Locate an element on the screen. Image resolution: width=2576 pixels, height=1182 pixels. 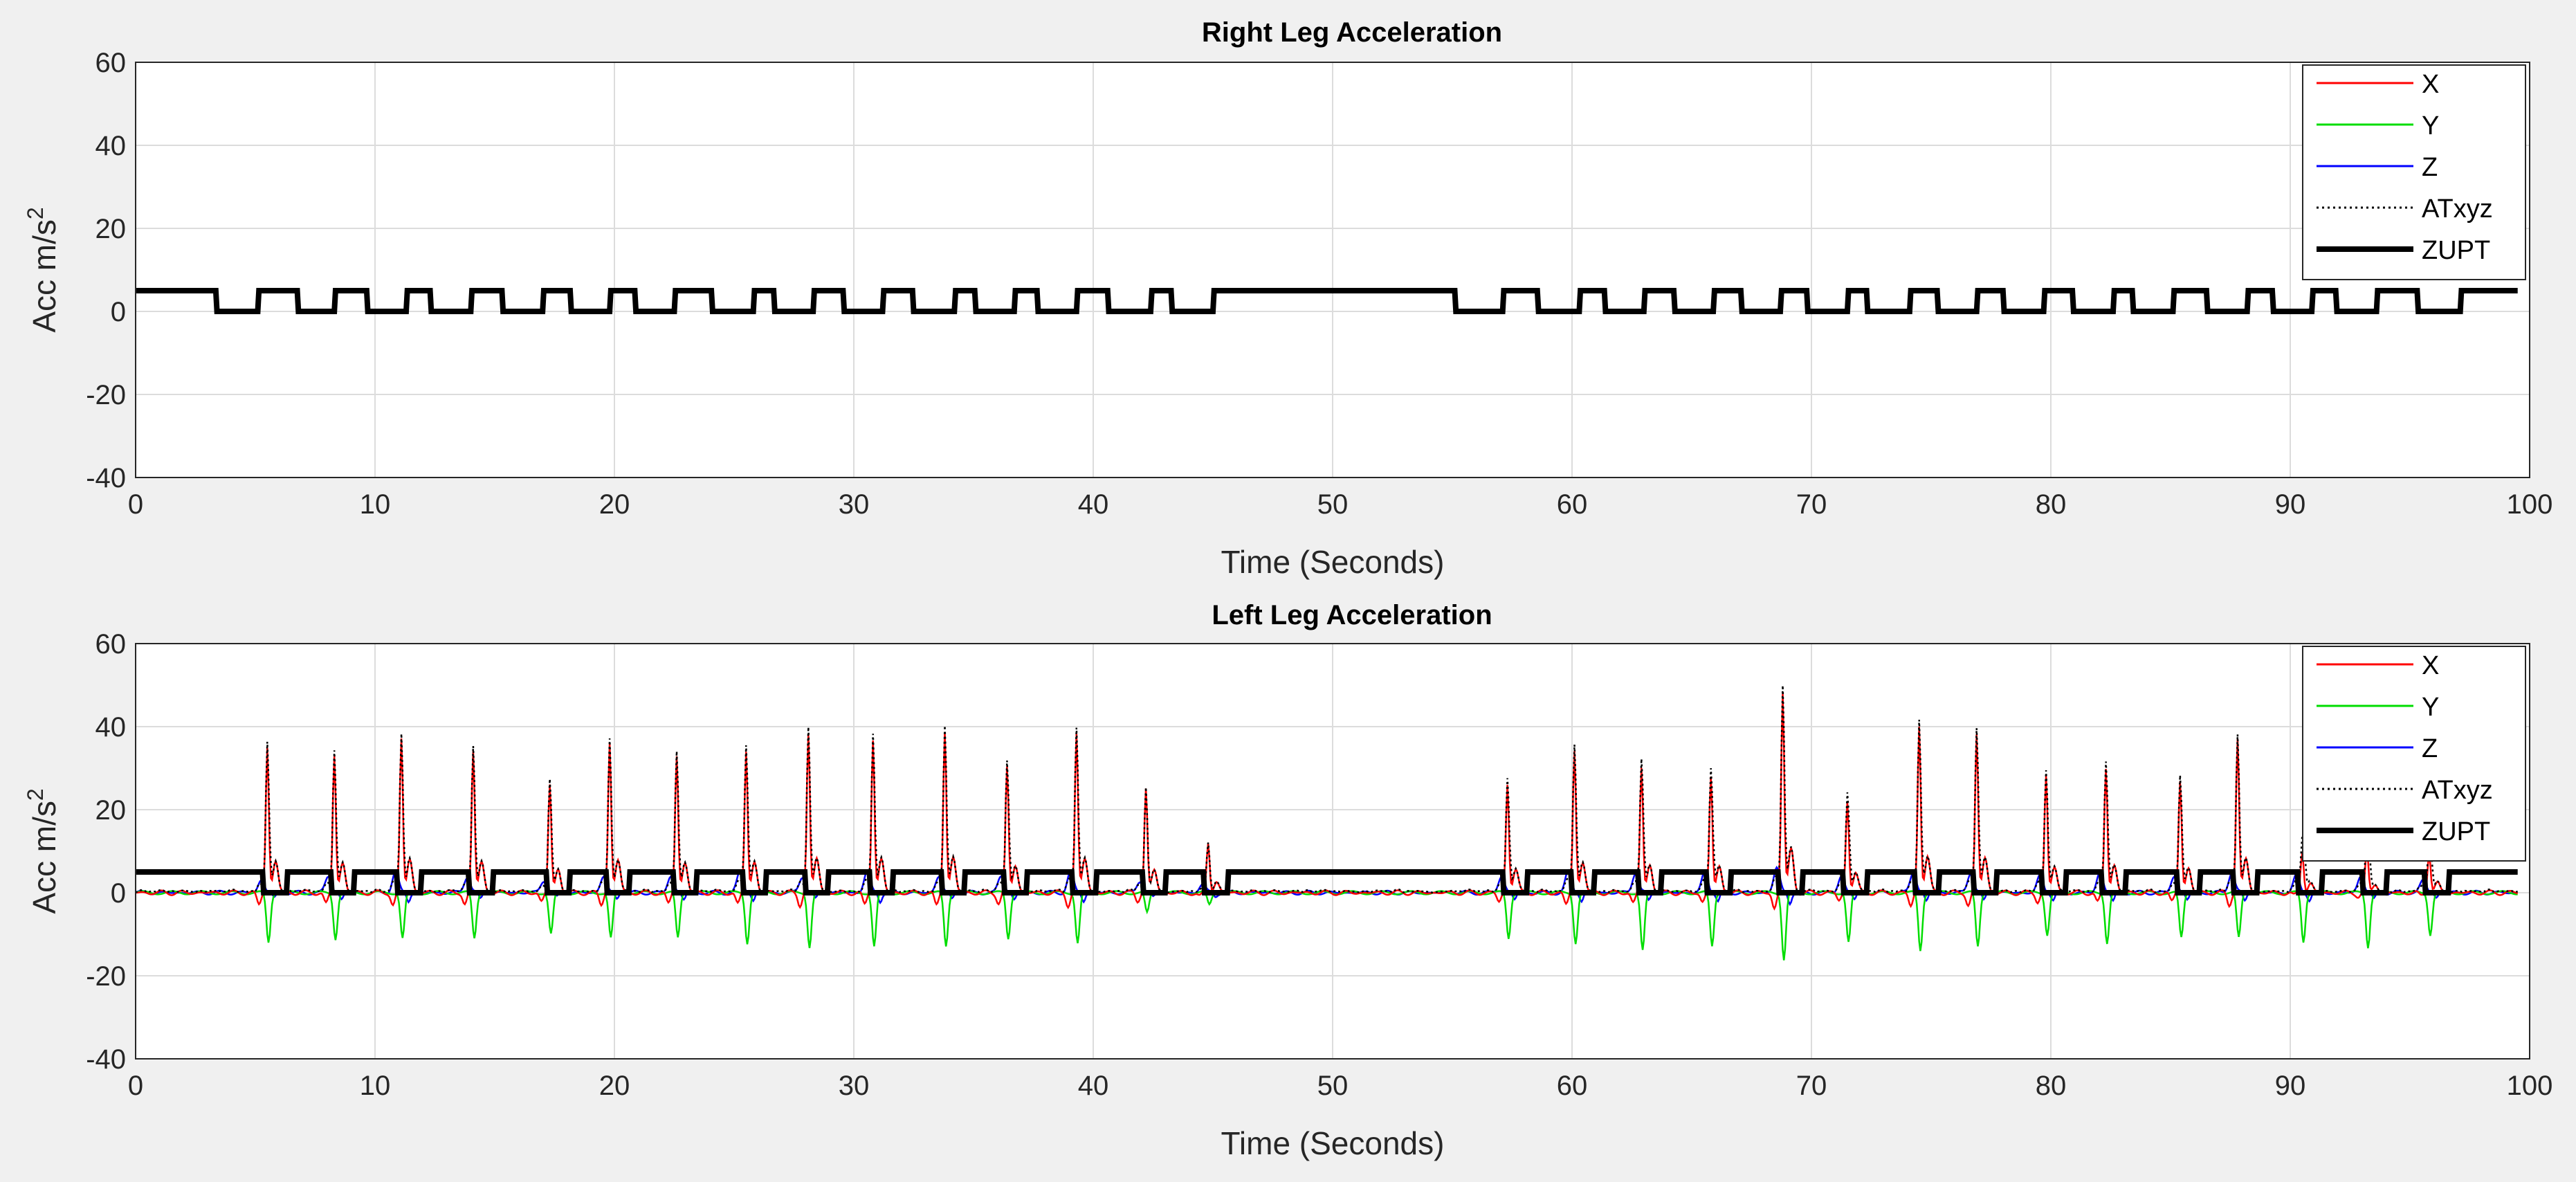
chart-title: Left Leg Acceleration is located at coordinates (1352, 615).